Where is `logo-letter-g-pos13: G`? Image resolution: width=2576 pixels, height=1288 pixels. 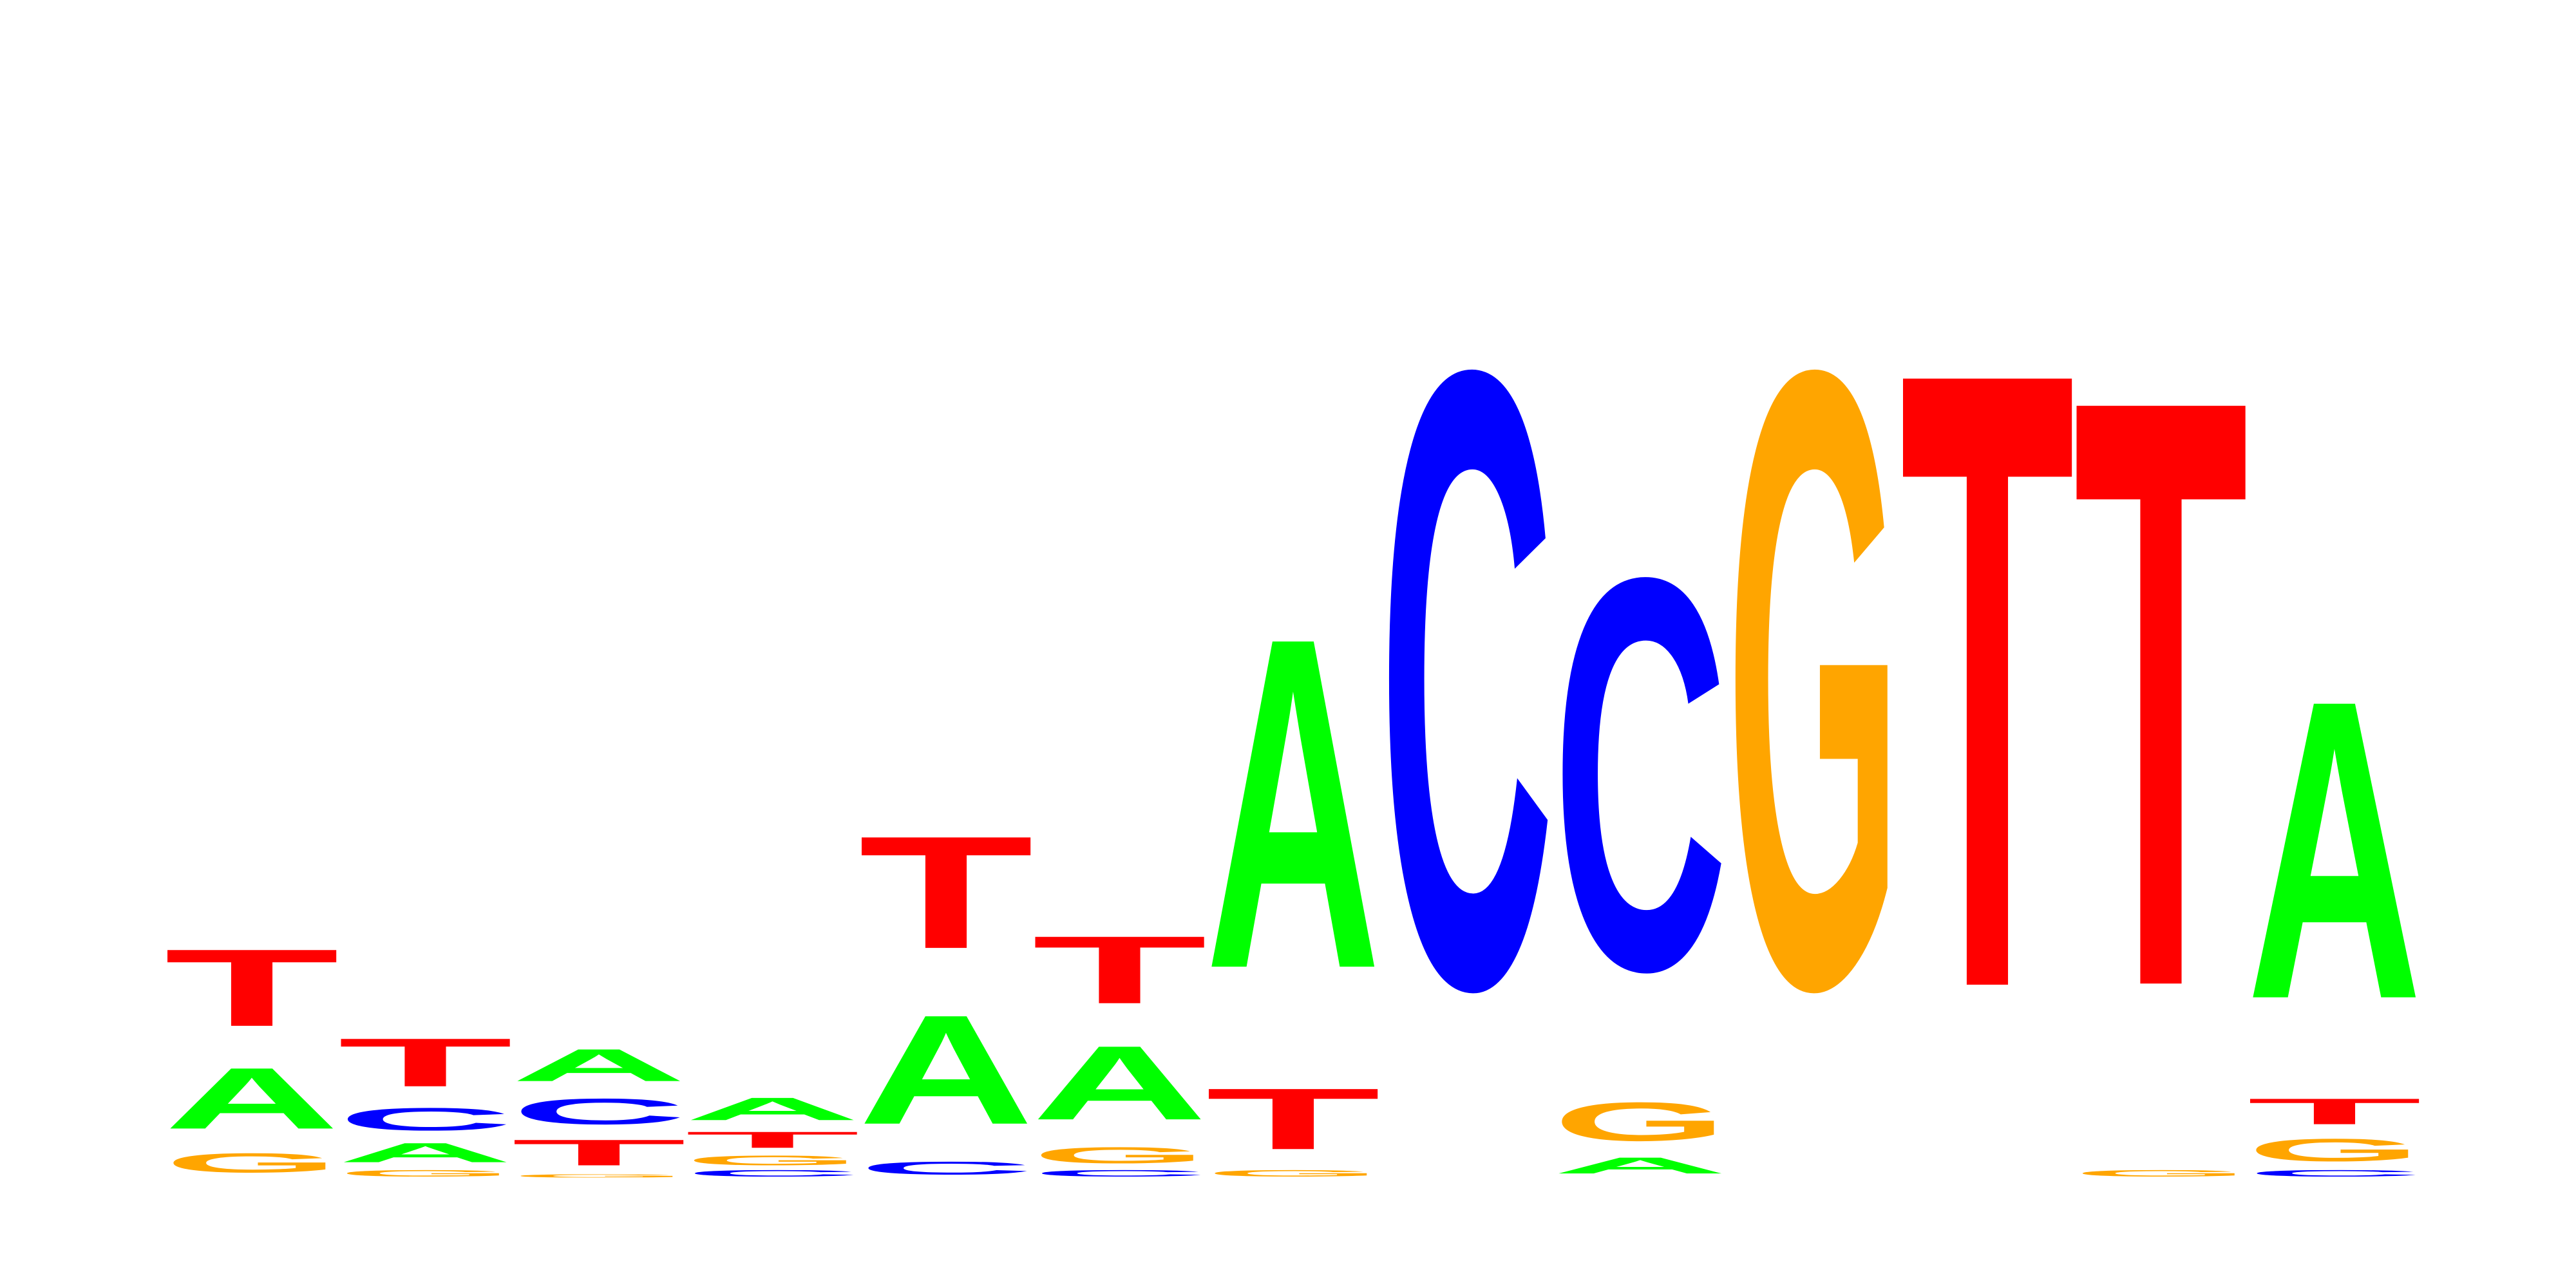
logo-letter-g-pos13: G is located at coordinates (2334, 1150).